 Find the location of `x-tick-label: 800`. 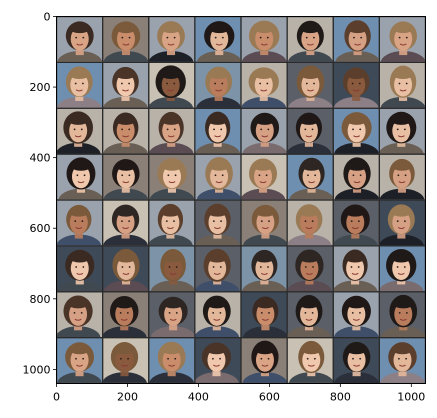

x-tick-label: 800 is located at coordinates (340, 397).